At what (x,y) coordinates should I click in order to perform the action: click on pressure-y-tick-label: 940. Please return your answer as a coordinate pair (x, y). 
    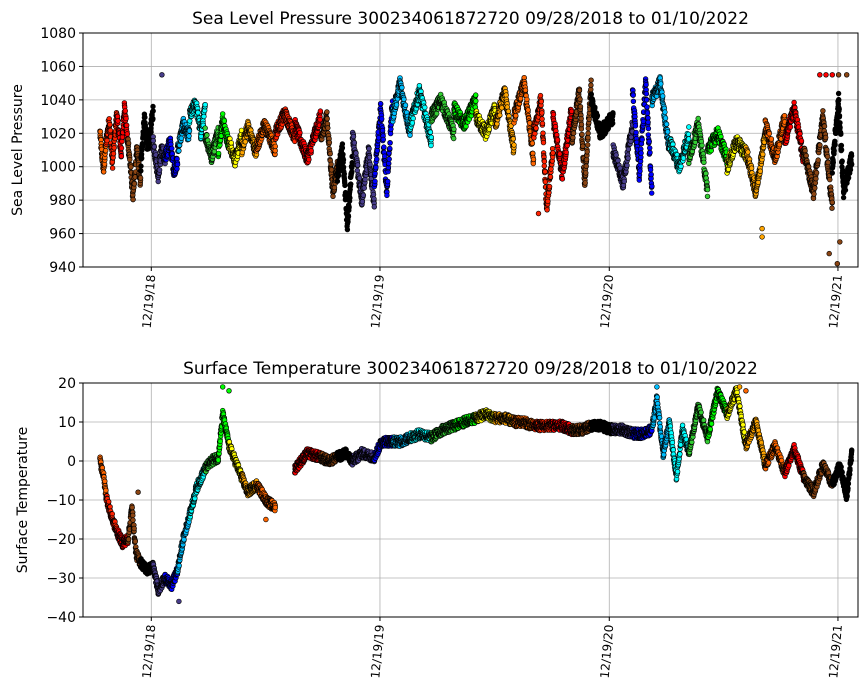
    Looking at the image, I should click on (62, 268).